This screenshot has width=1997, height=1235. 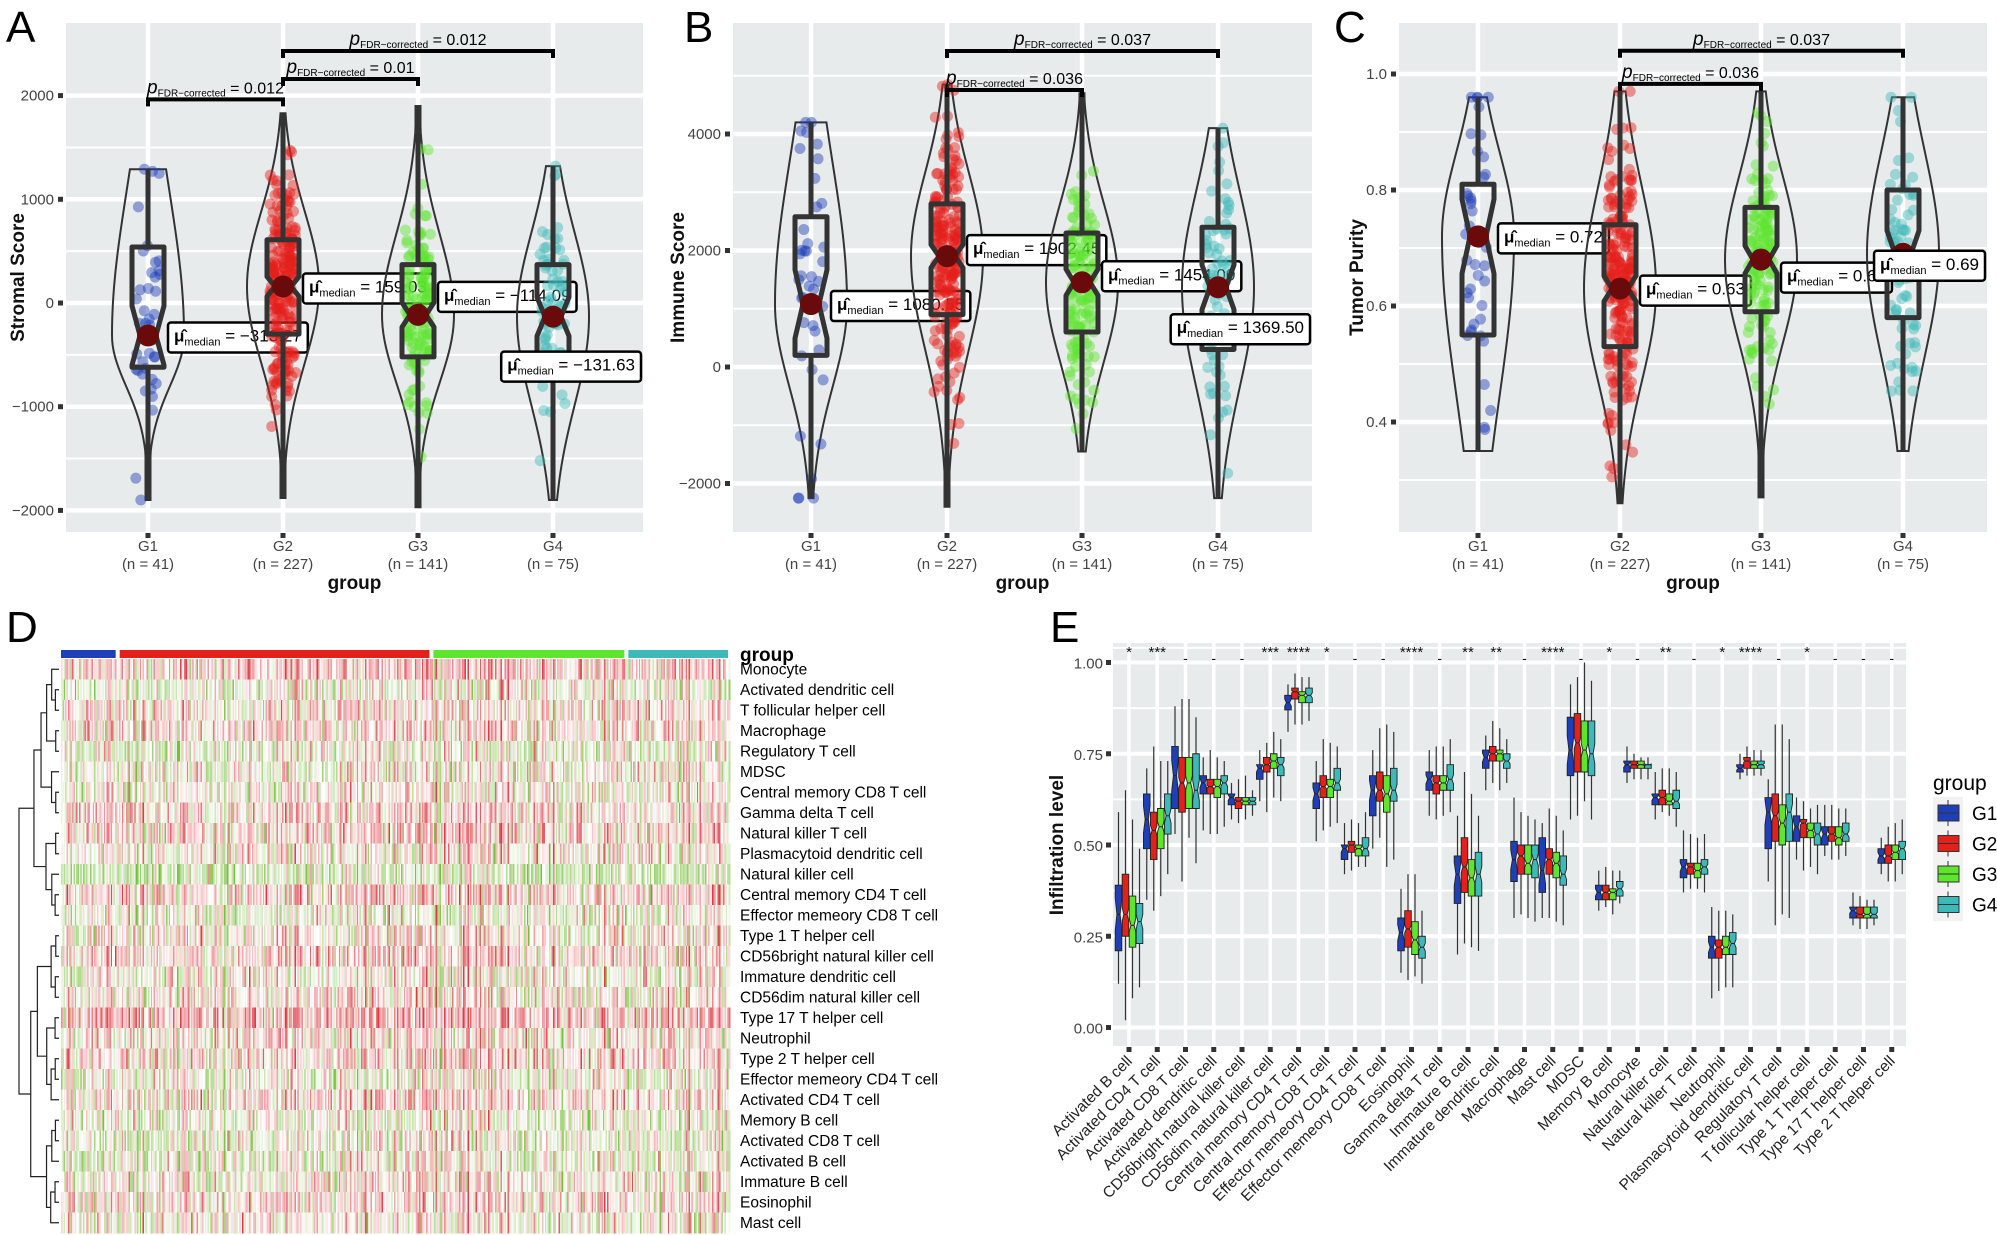 What do you see at coordinates (1023, 583) in the screenshot?
I see `x-axis-title: group` at bounding box center [1023, 583].